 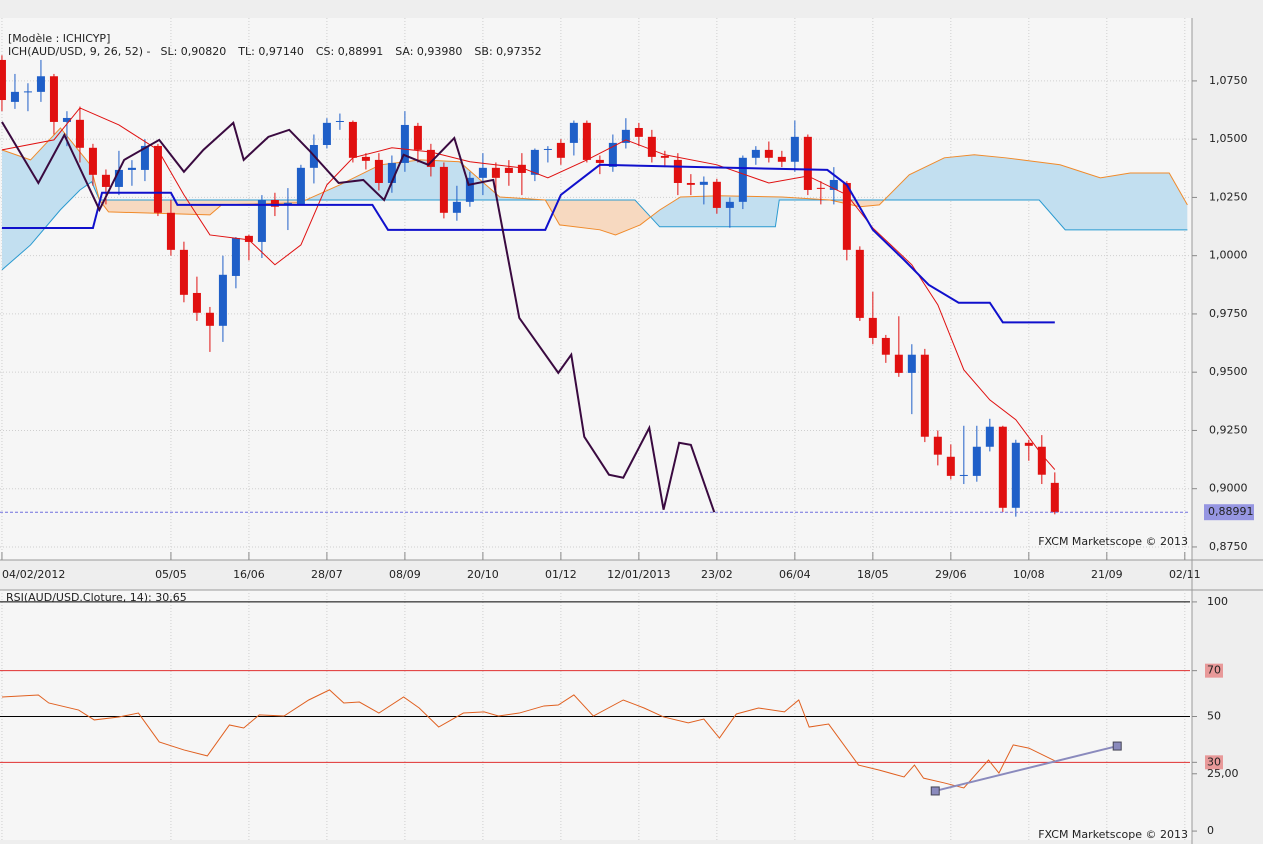 I want to click on x-tick-label: 20/10, so click(x=483, y=574).